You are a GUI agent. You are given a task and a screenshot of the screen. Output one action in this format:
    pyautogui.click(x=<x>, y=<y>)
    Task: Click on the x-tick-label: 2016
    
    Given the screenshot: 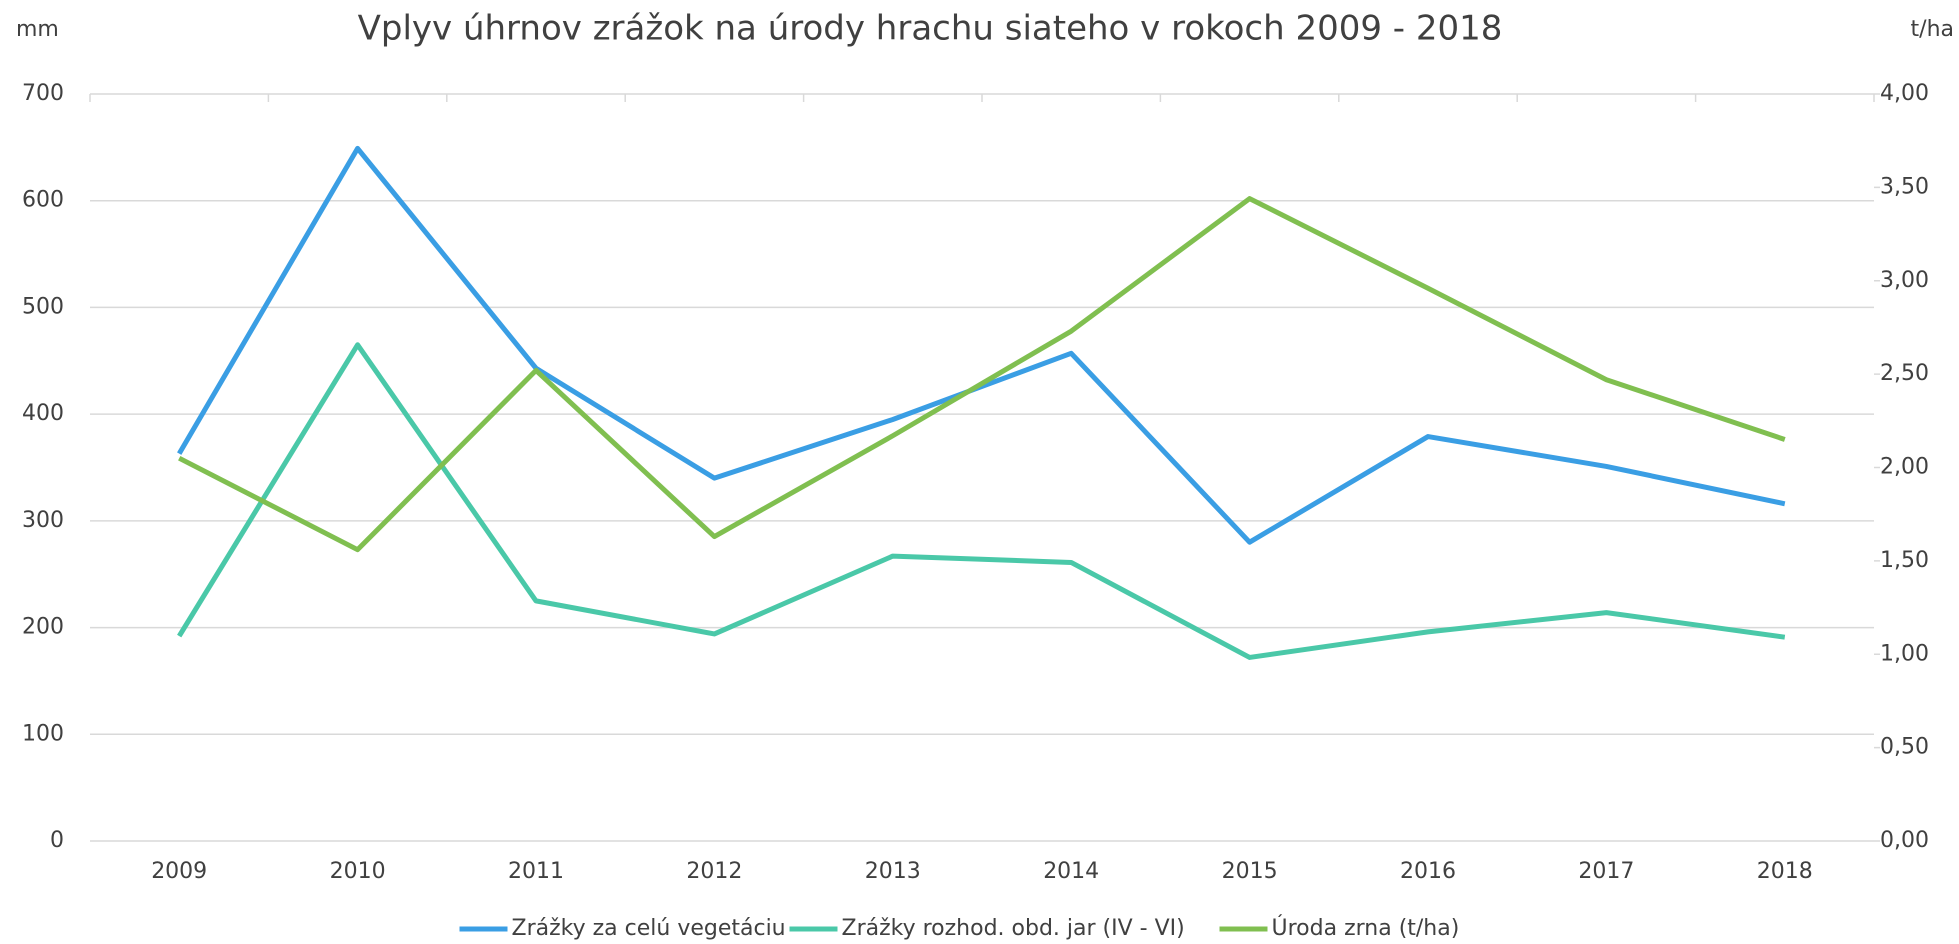 What is the action you would take?
    pyautogui.click(x=1428, y=871)
    